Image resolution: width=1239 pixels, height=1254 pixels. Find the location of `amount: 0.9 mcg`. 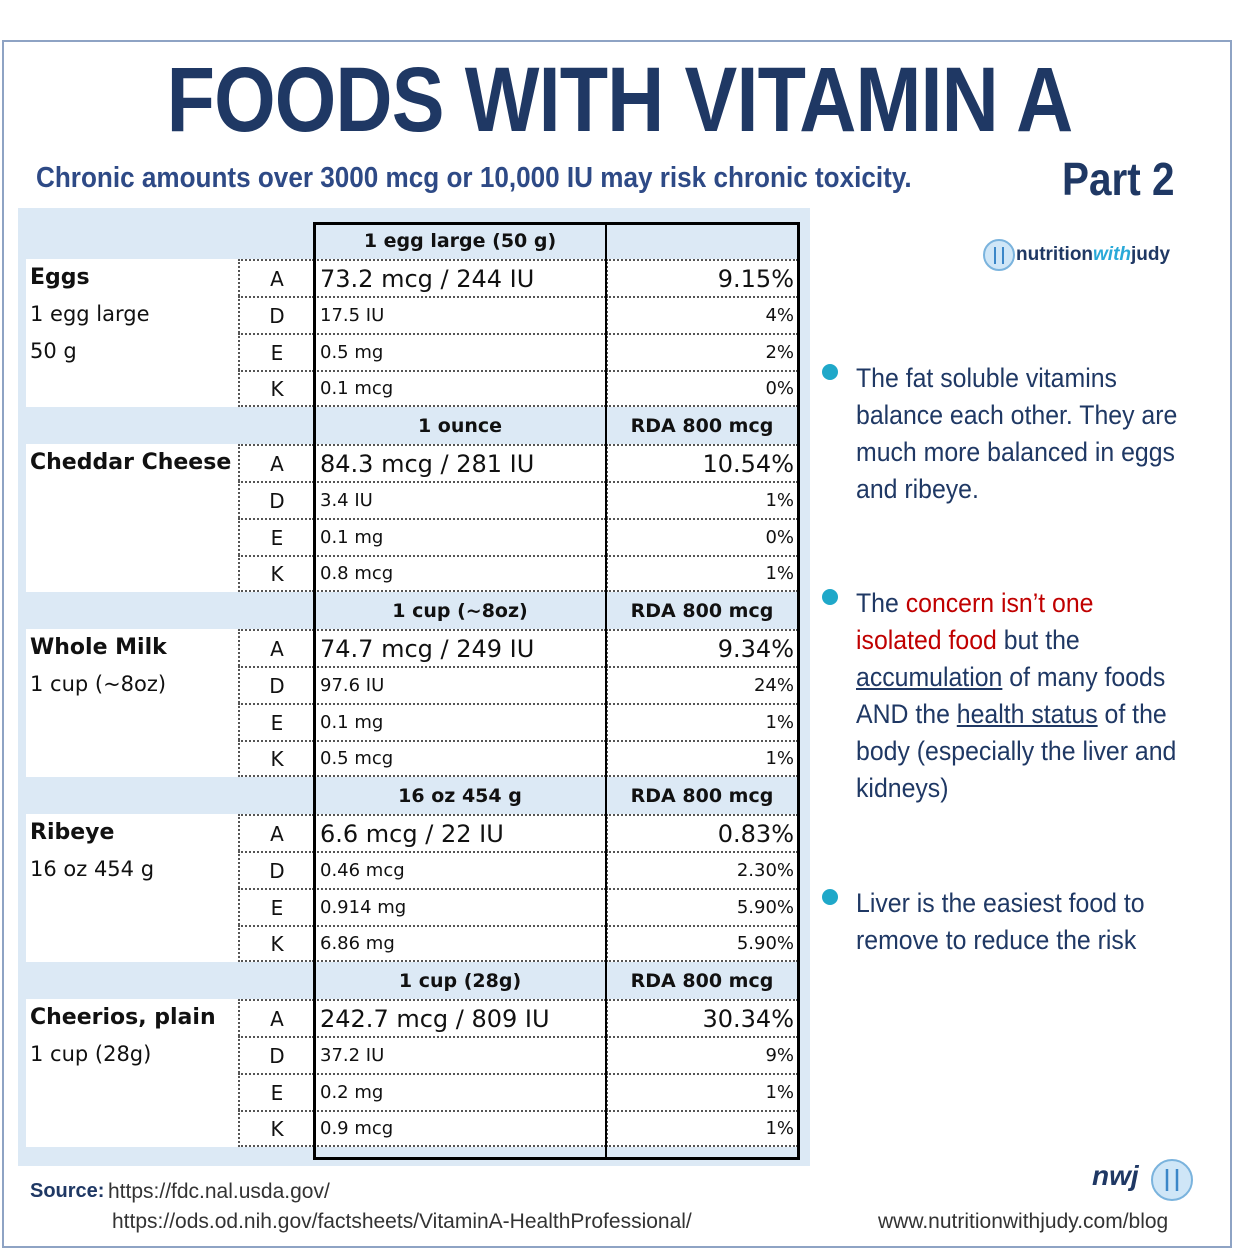

amount: 0.9 mcg is located at coordinates (460, 1128).